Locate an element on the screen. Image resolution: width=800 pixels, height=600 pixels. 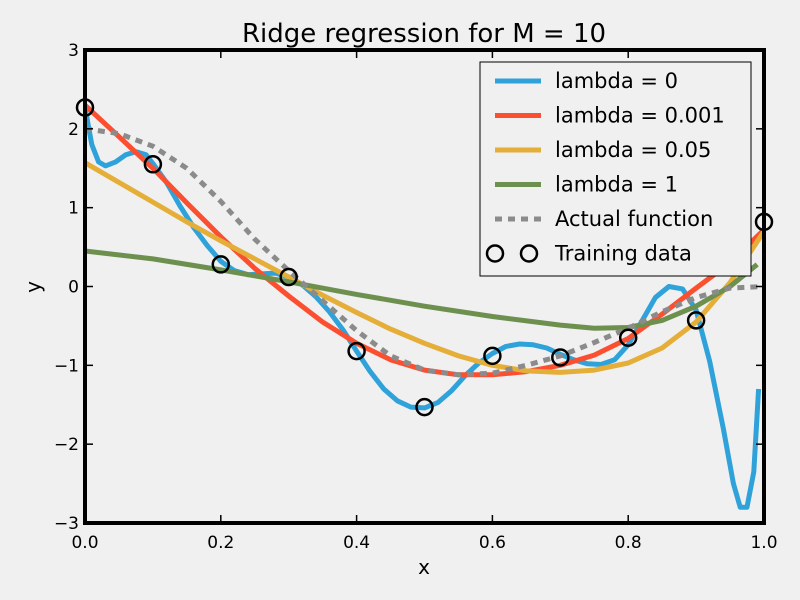
y-tick-label: −2 is located at coordinates (66, 445).